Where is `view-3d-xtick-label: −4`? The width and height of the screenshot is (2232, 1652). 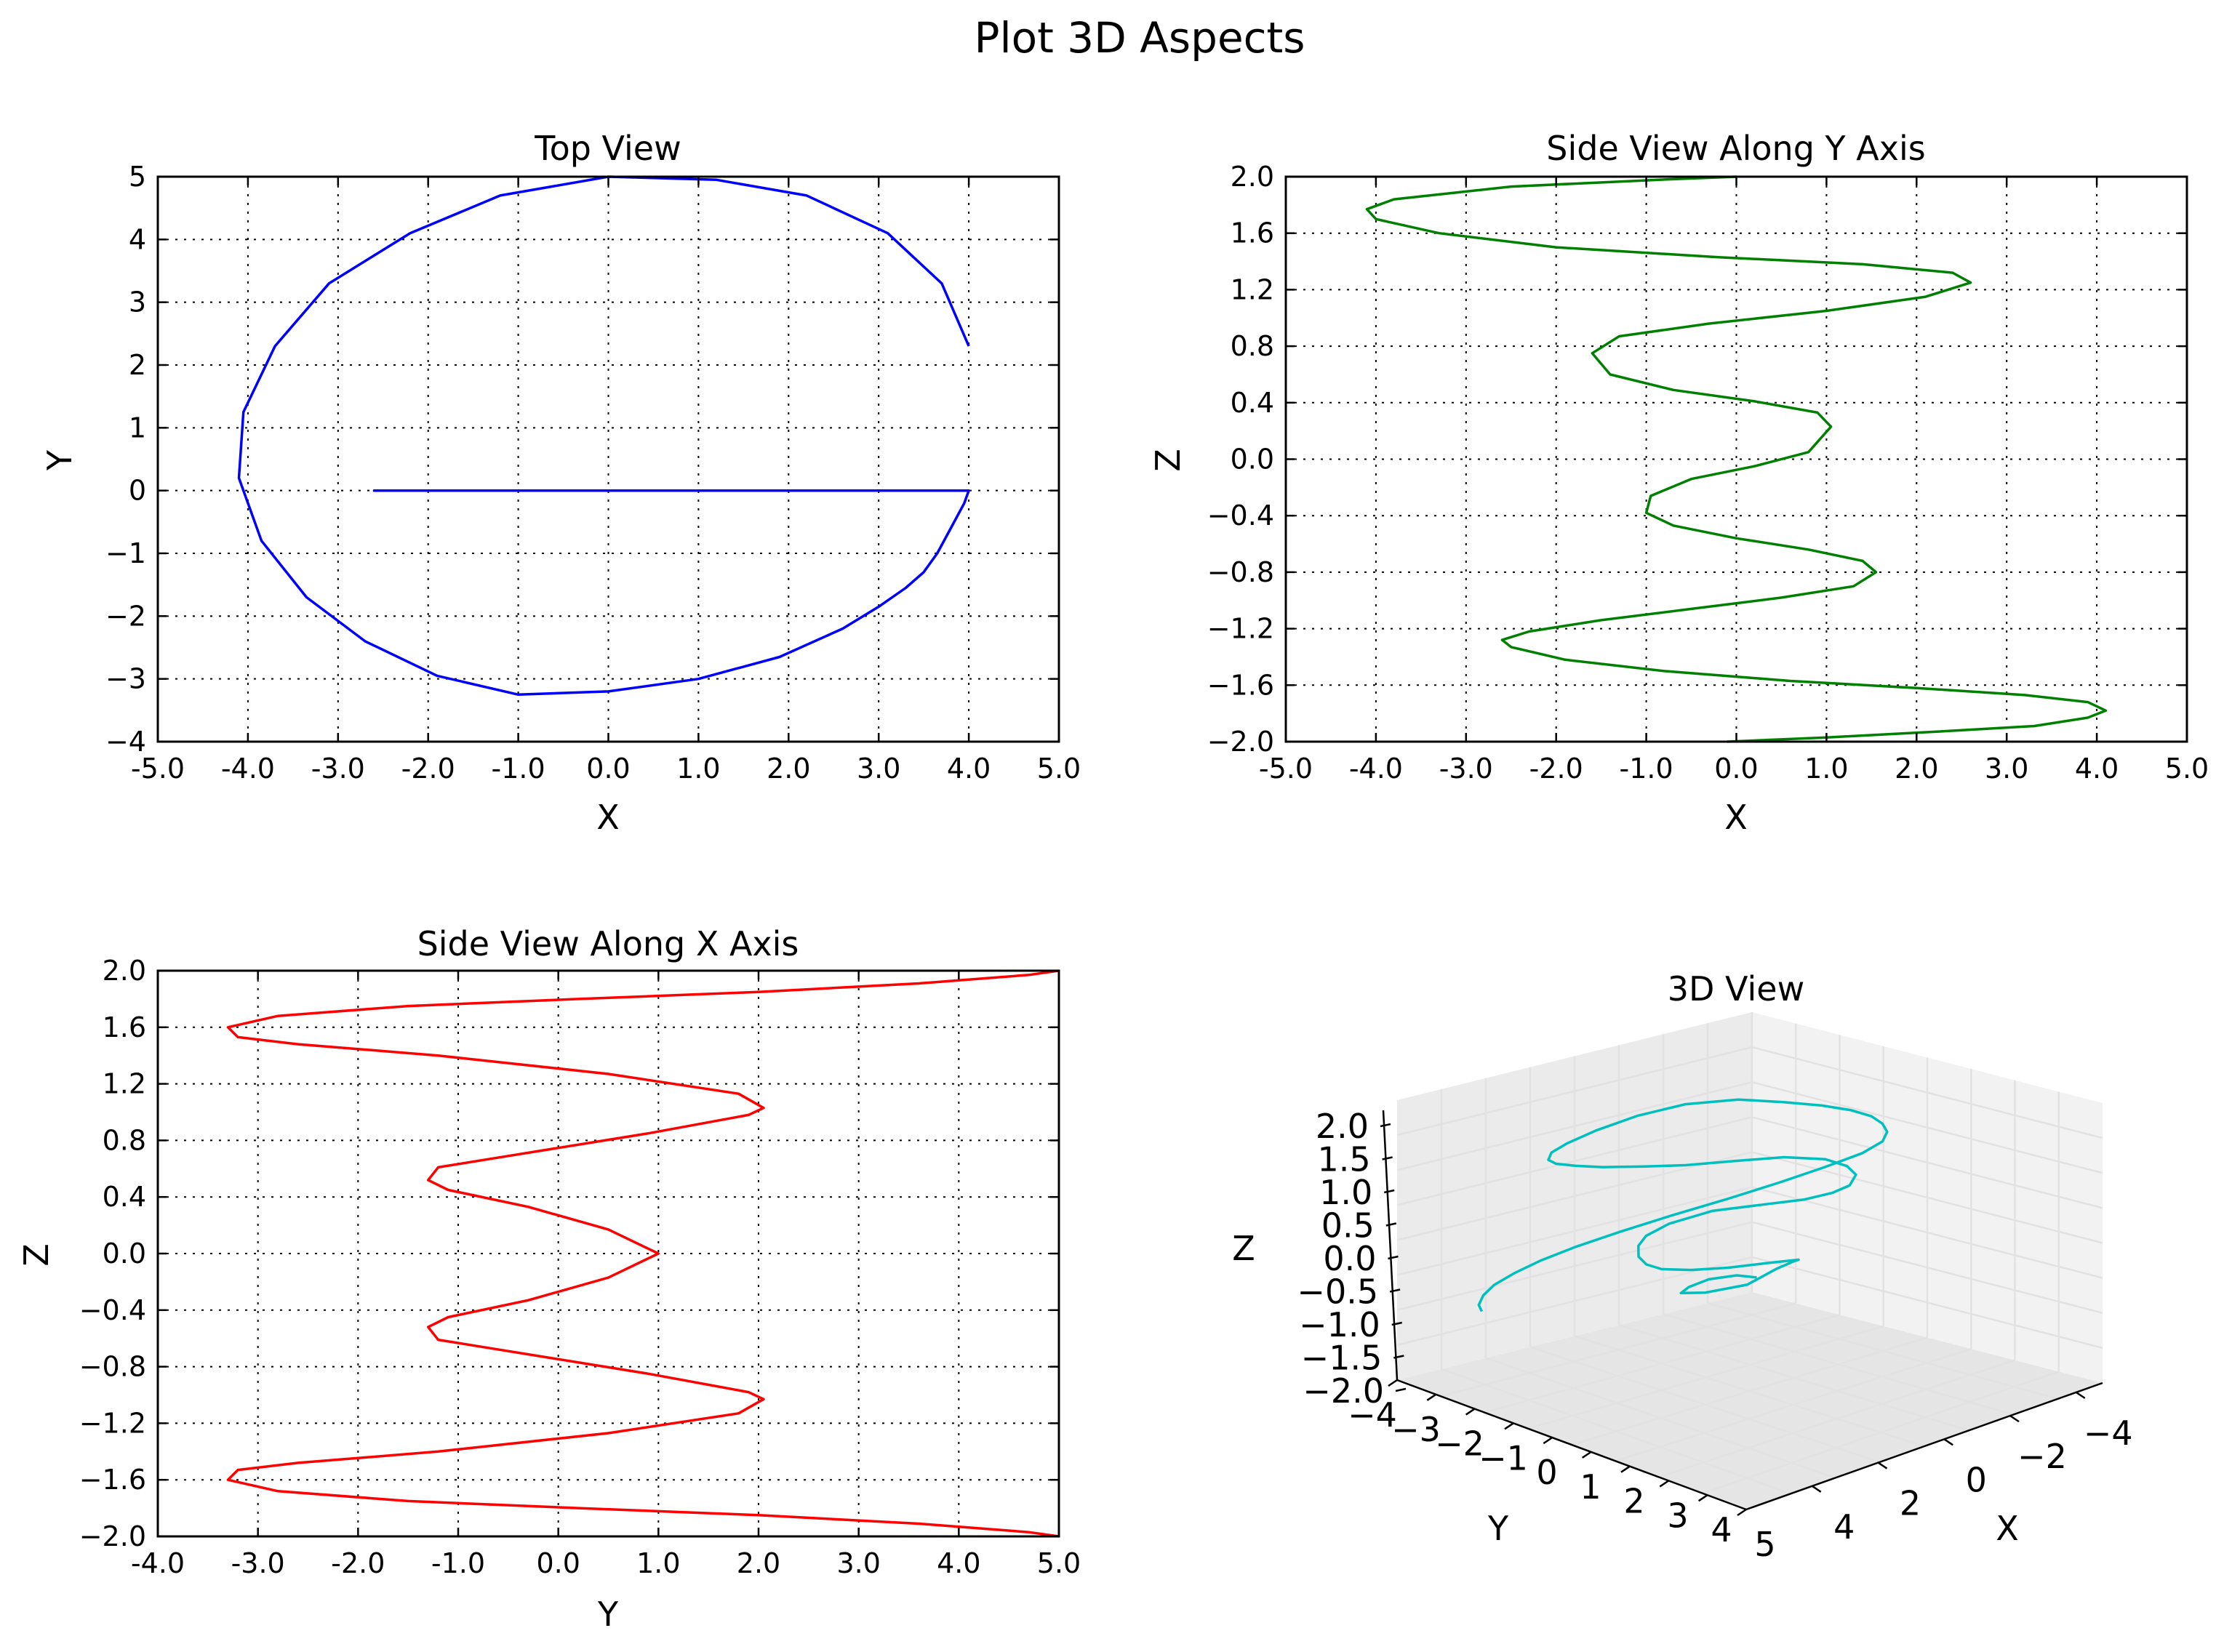 view-3d-xtick-label: −4 is located at coordinates (2108, 1433).